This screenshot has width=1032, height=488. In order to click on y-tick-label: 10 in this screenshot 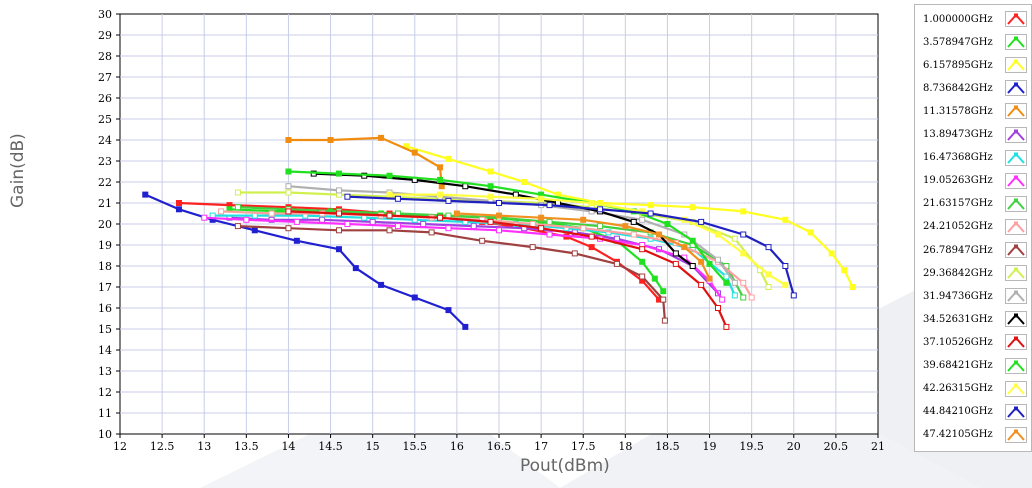, I will do `click(105, 434)`.